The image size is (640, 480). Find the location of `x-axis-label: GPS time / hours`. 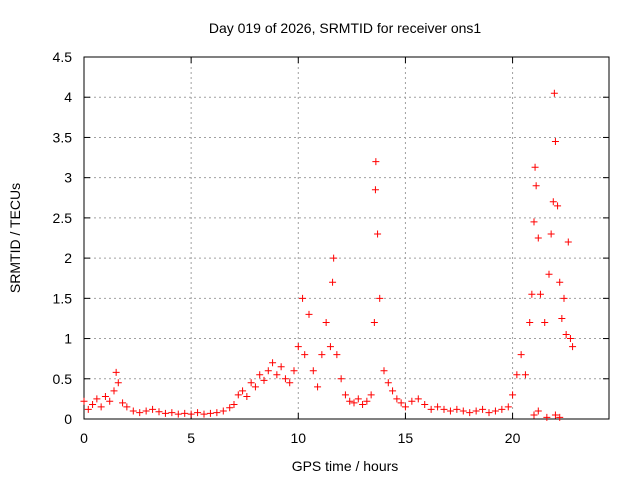

x-axis-label: GPS time / hours is located at coordinates (345, 466).